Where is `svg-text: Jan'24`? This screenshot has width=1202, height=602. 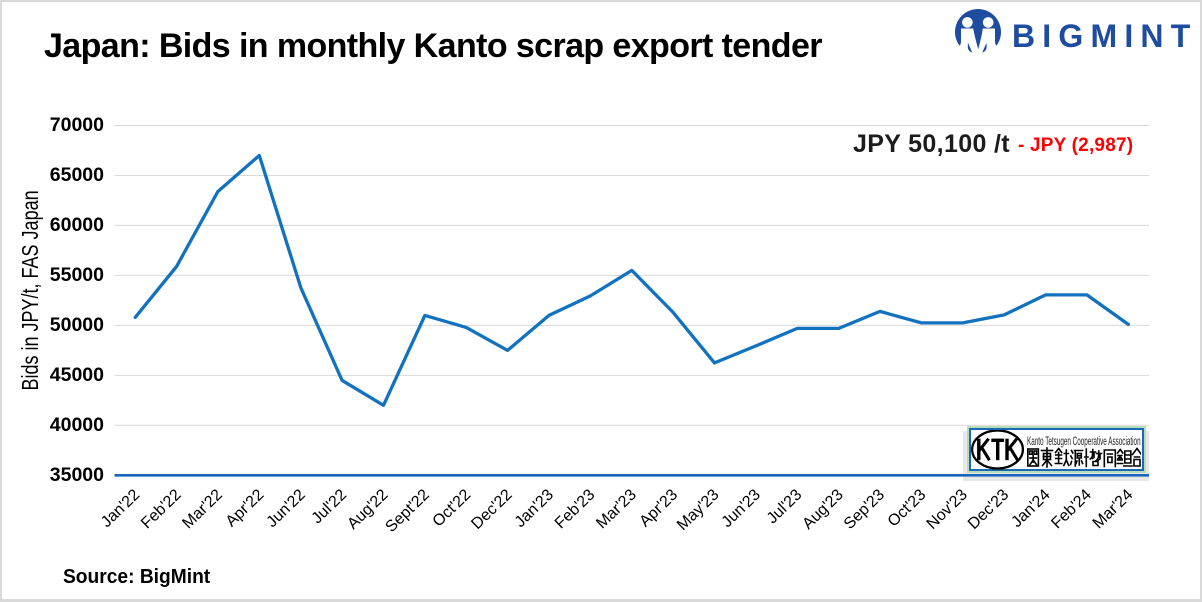
svg-text: Jan'24 is located at coordinates (1030, 508).